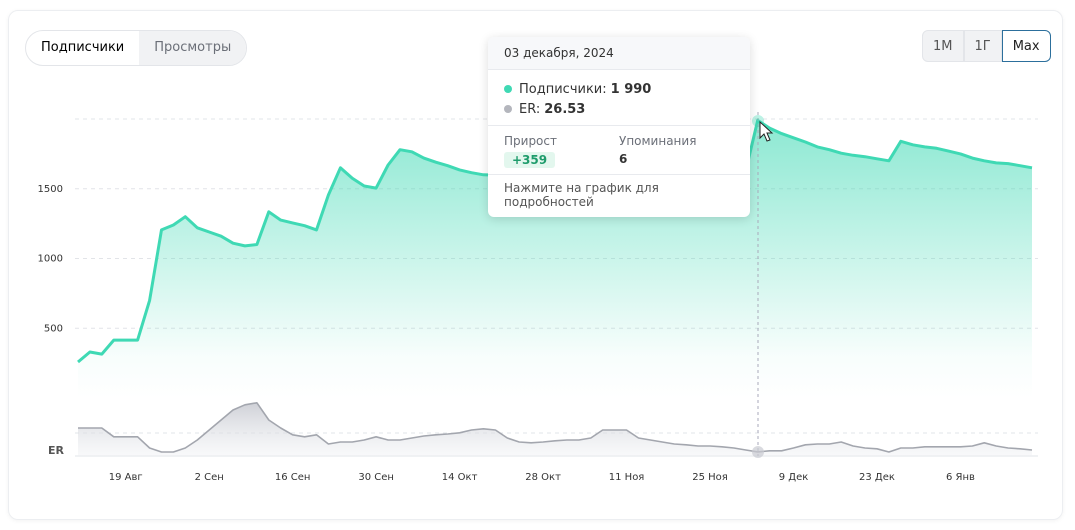 Image resolution: width=1075 pixels, height=530 pixels. What do you see at coordinates (623, 159) in the screenshot?
I see `mentions: 6` at bounding box center [623, 159].